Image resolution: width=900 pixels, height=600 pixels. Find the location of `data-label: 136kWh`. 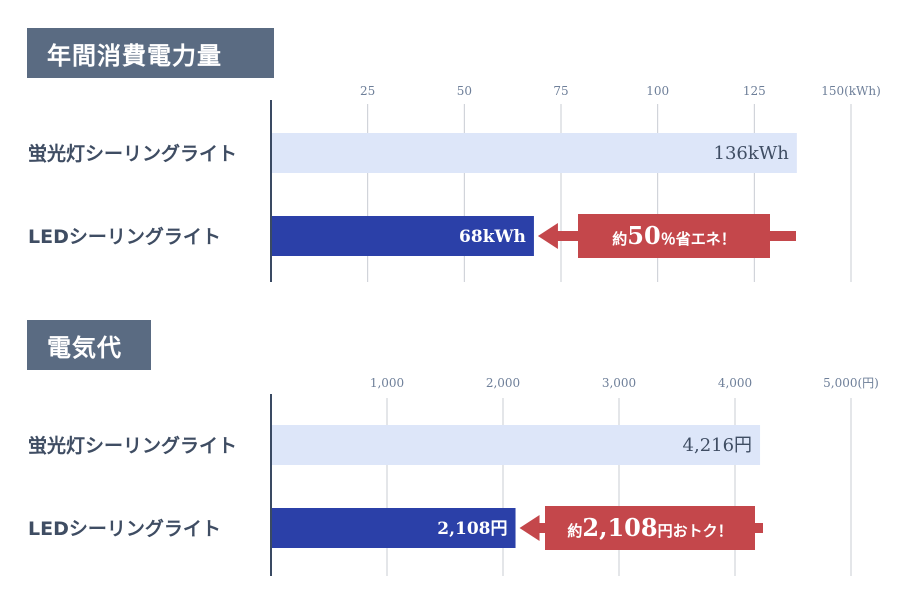

data-label: 136kWh is located at coordinates (752, 153).